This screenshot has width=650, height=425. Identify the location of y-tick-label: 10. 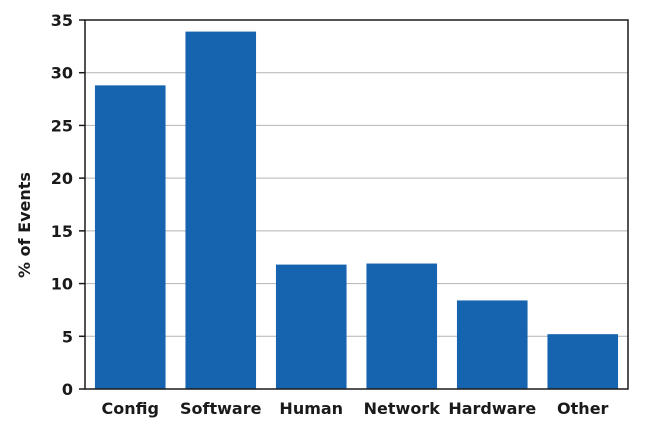
(62, 284).